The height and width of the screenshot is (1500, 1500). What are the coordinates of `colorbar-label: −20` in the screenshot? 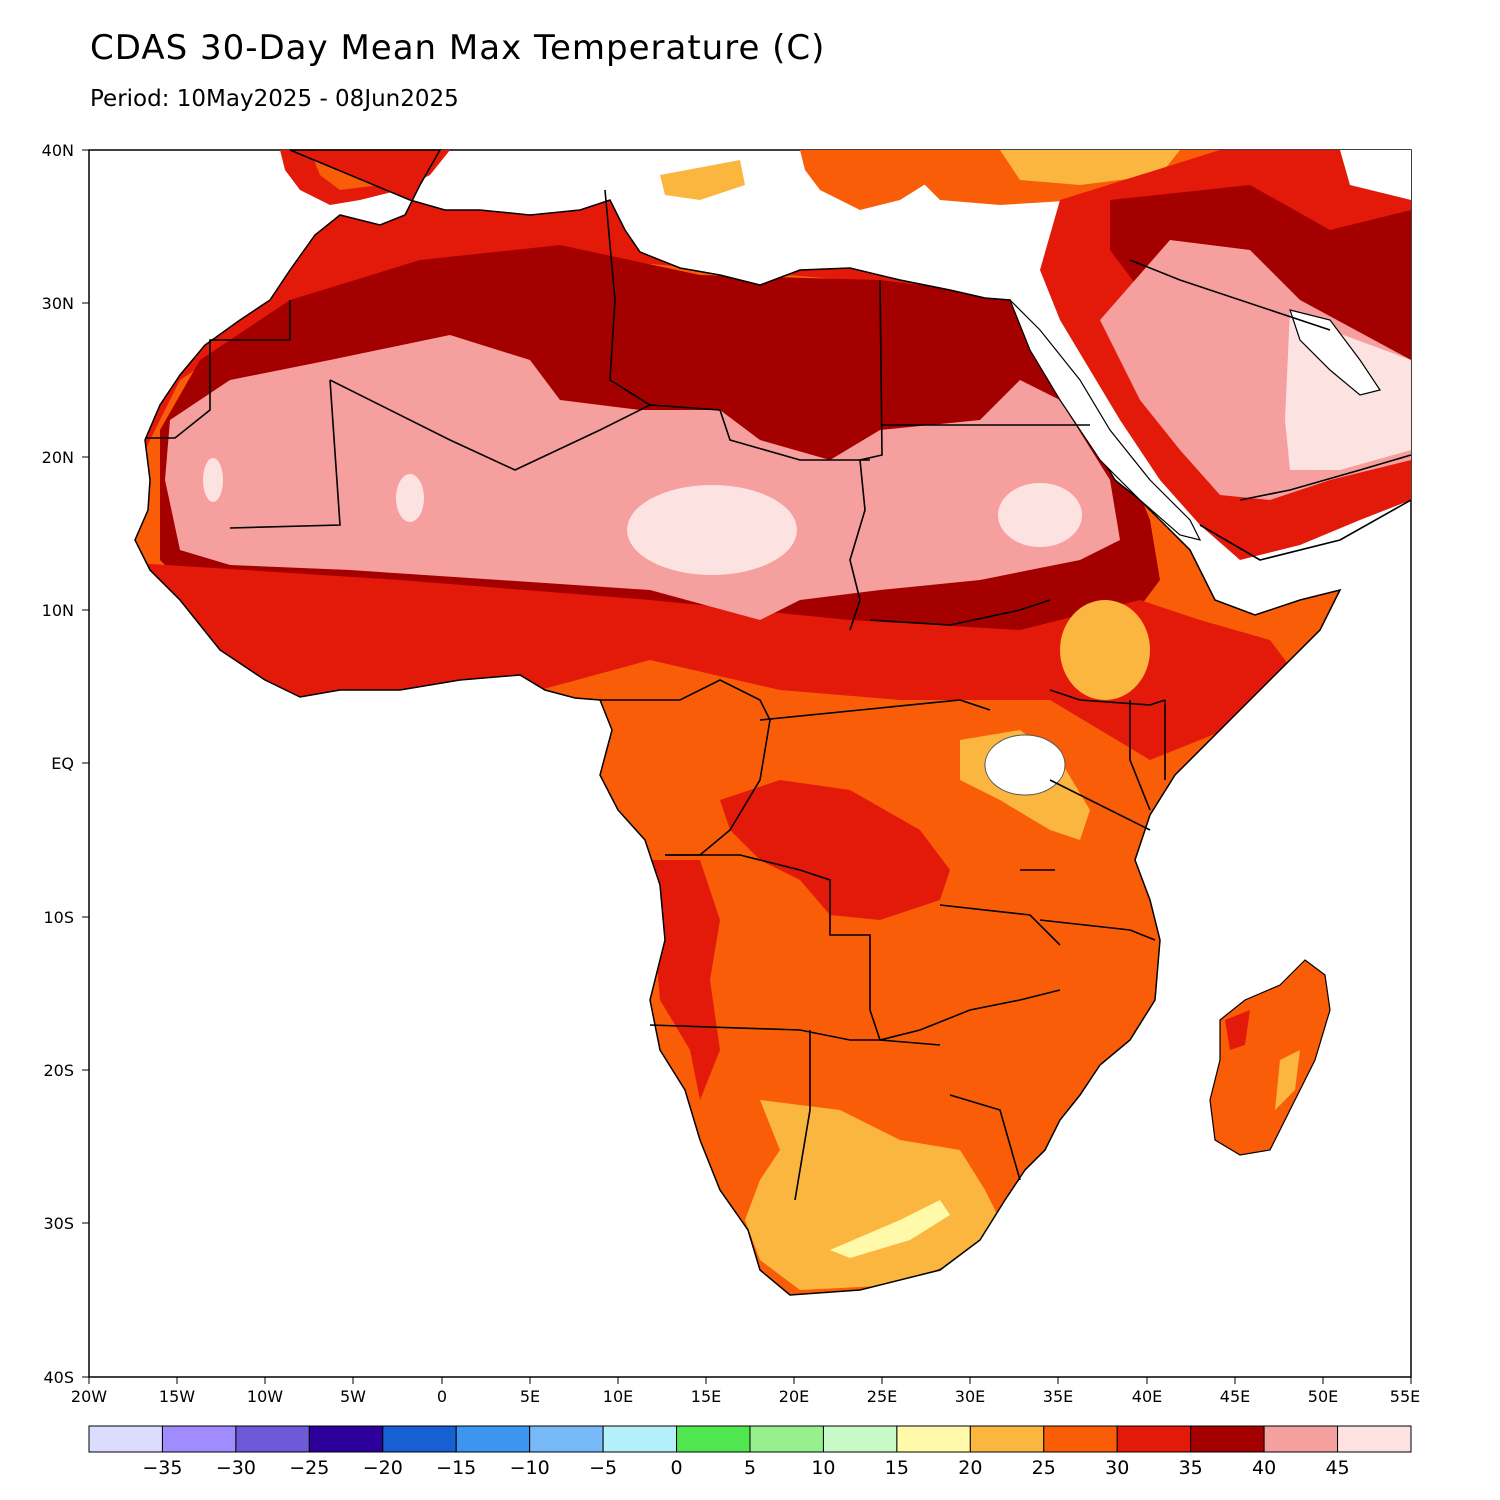 It's located at (383, 1468).